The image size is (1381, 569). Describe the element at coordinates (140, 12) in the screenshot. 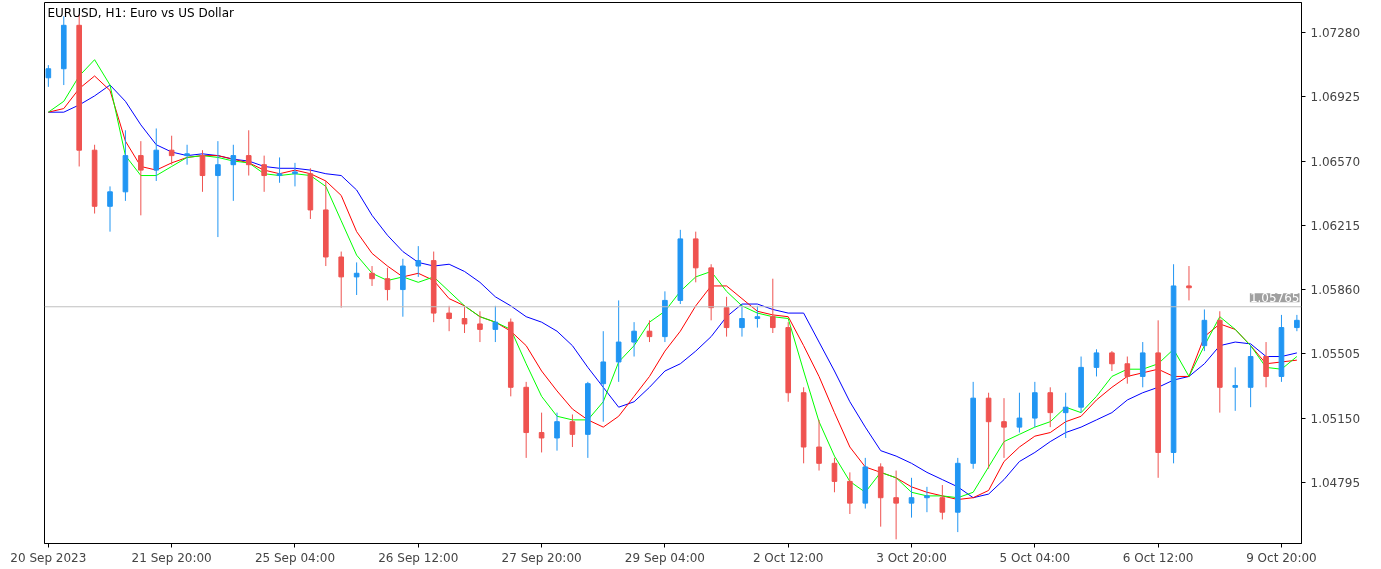

I see `chart-title: EURUSD, H1: Euro vs US Dollar` at that location.